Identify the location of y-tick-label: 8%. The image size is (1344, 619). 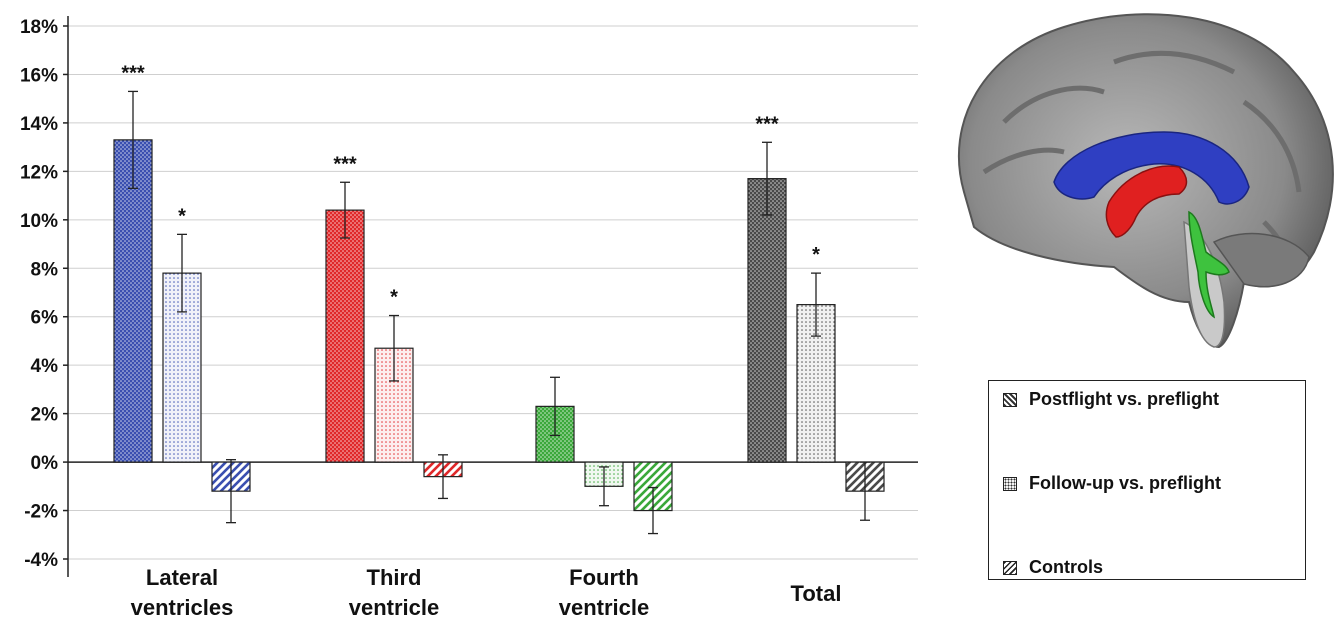
(45, 269).